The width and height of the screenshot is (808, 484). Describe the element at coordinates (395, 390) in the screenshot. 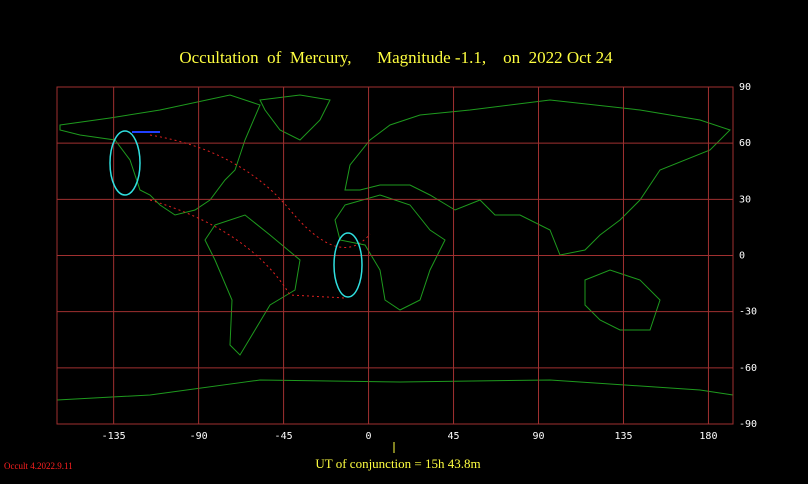

I see `antarctica` at that location.